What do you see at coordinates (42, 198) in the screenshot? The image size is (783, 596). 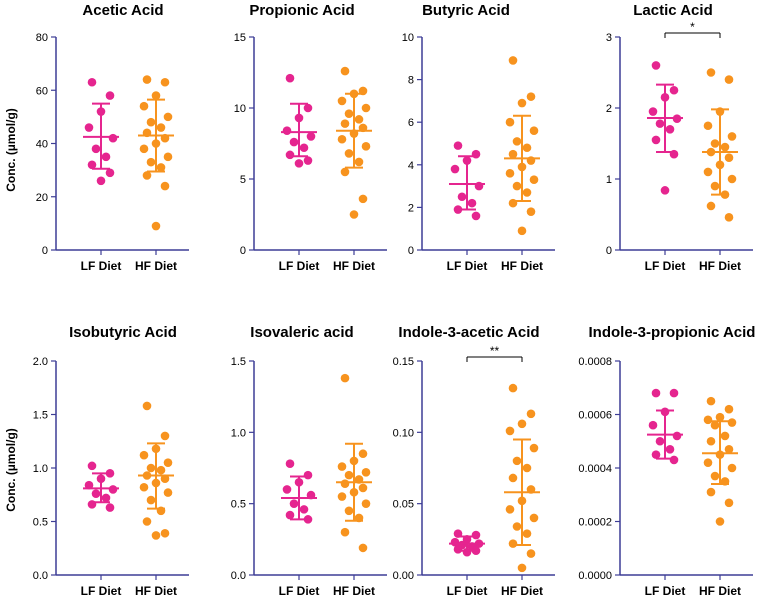 I see `y-tick-label: 20` at bounding box center [42, 198].